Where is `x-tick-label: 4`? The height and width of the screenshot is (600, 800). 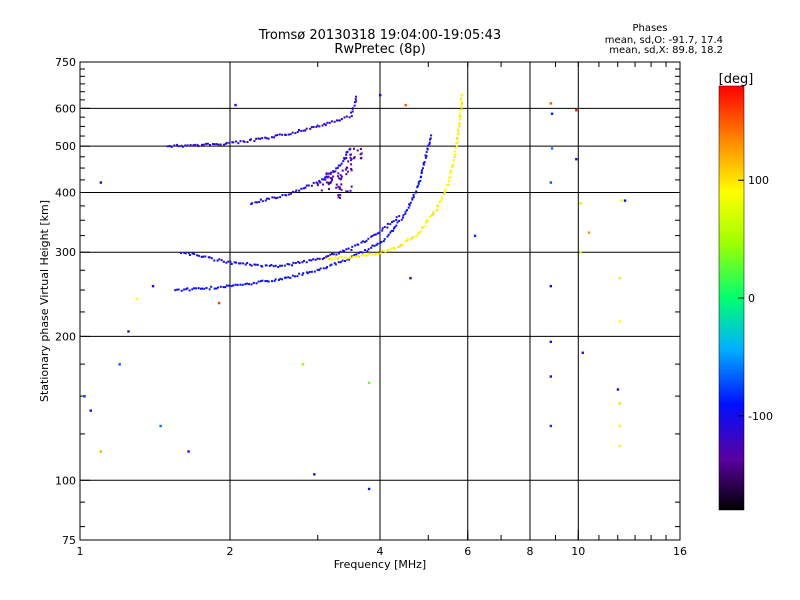
x-tick-label: 4 is located at coordinates (380, 551).